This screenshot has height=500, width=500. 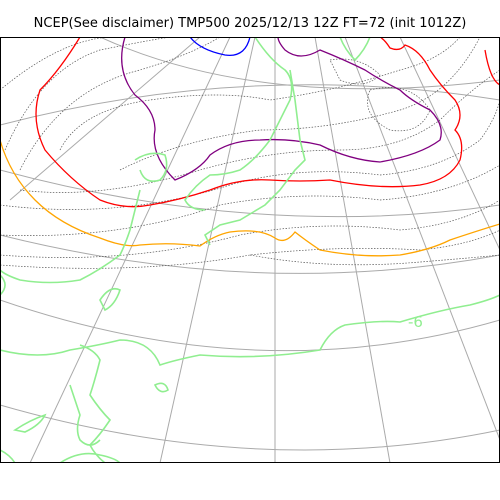 I want to click on isotherm-blue, so click(x=220, y=47).